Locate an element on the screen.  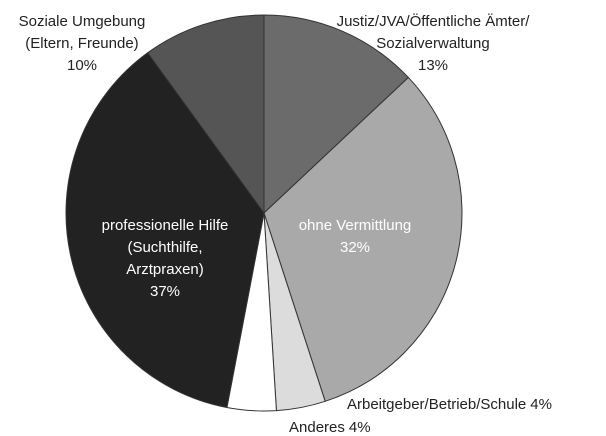
slice-label-name: Sozialverwaltung is located at coordinates (432, 43).